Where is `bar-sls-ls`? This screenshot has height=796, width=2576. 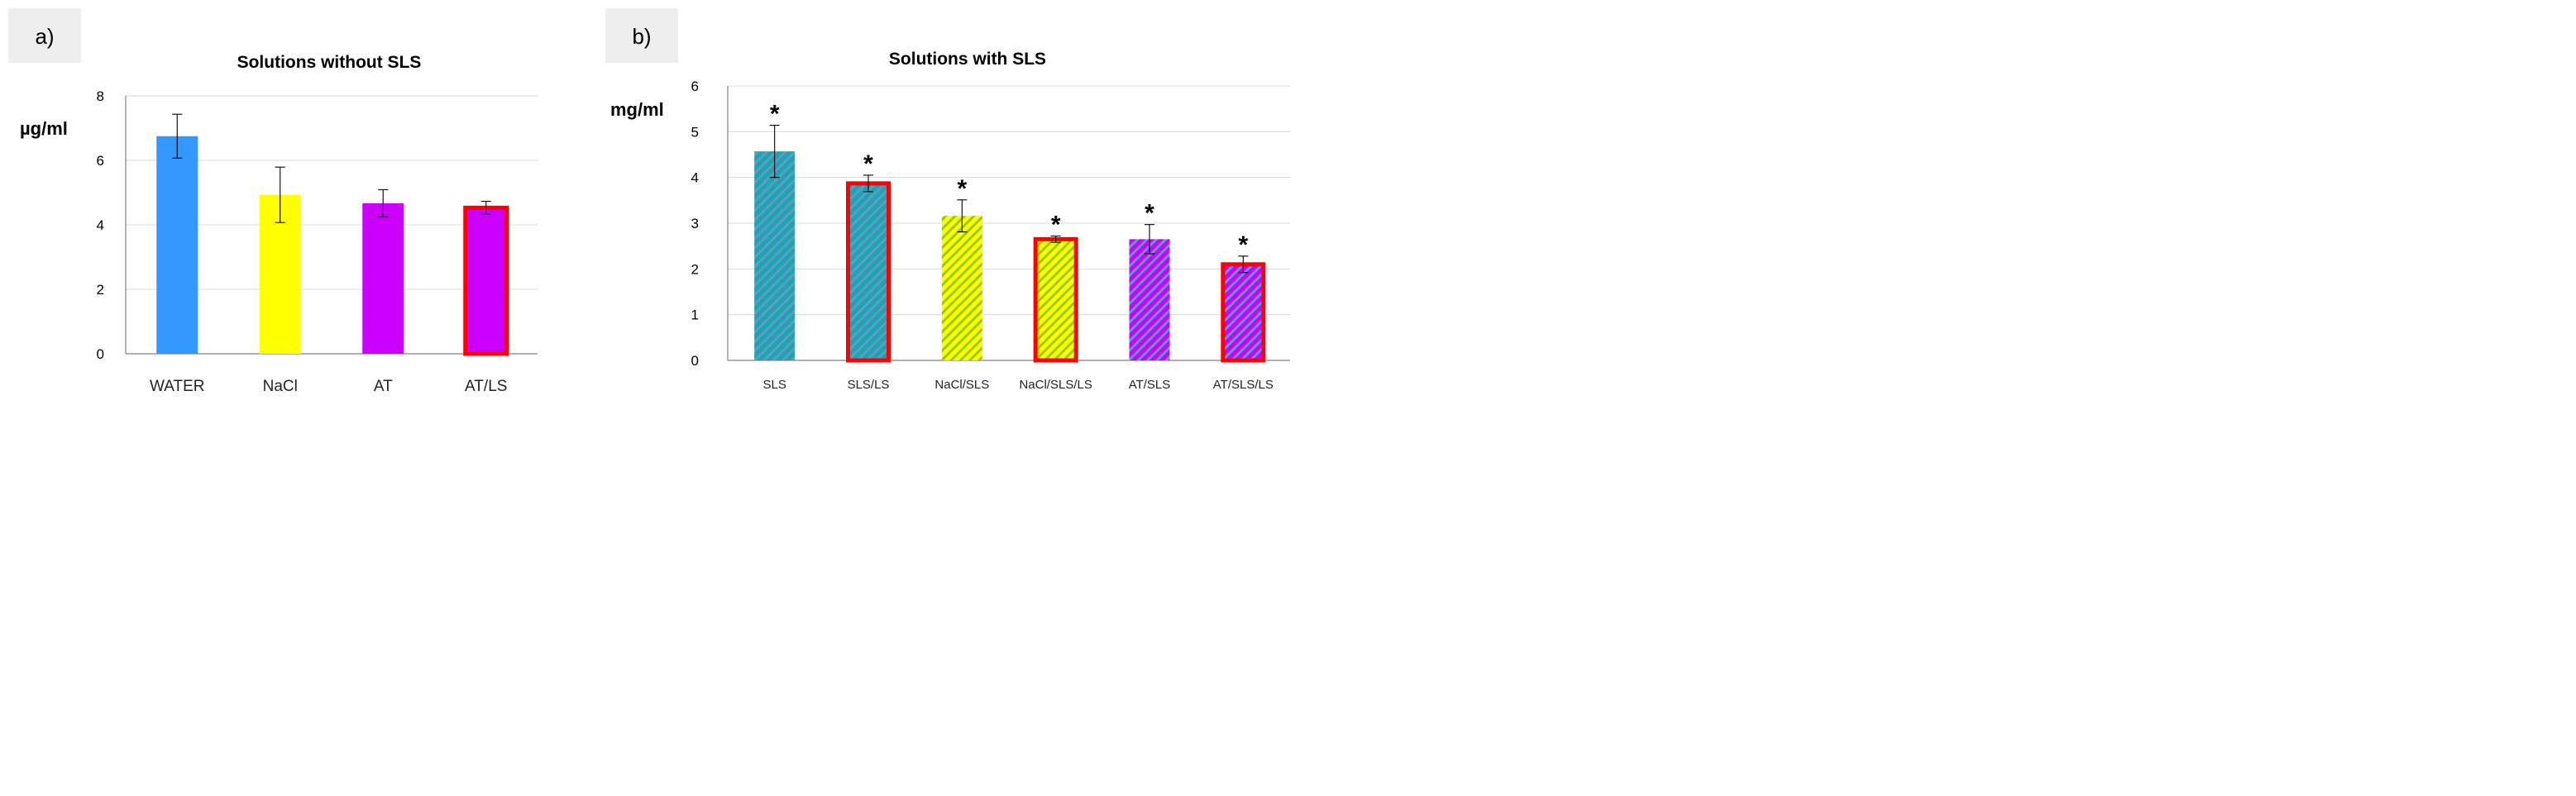
bar-sls-ls is located at coordinates (868, 272).